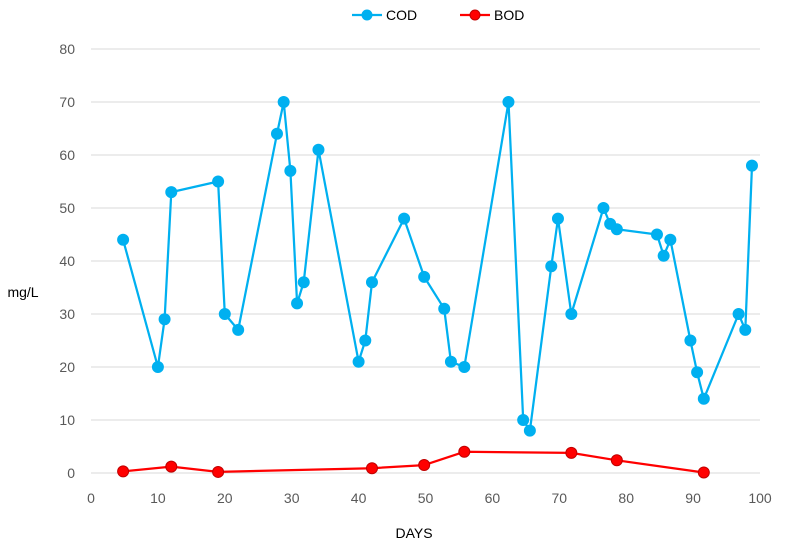 This screenshot has width=793, height=543. I want to click on y-axis-title: mg/L, so click(22, 292).